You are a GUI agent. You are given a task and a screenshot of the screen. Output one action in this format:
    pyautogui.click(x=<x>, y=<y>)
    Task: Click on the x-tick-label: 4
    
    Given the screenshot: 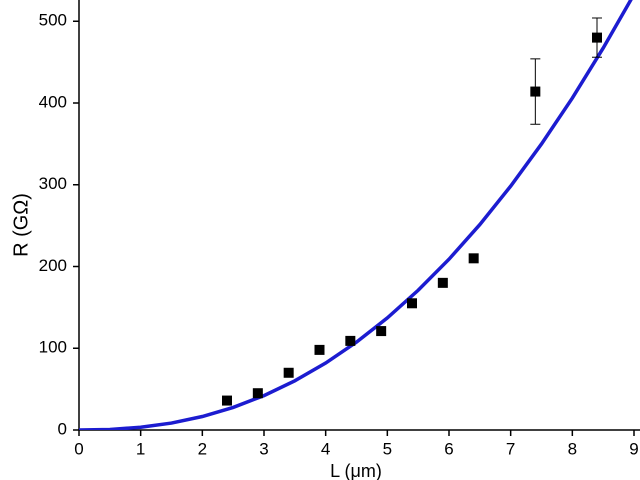 What is the action you would take?
    pyautogui.click(x=325, y=448)
    